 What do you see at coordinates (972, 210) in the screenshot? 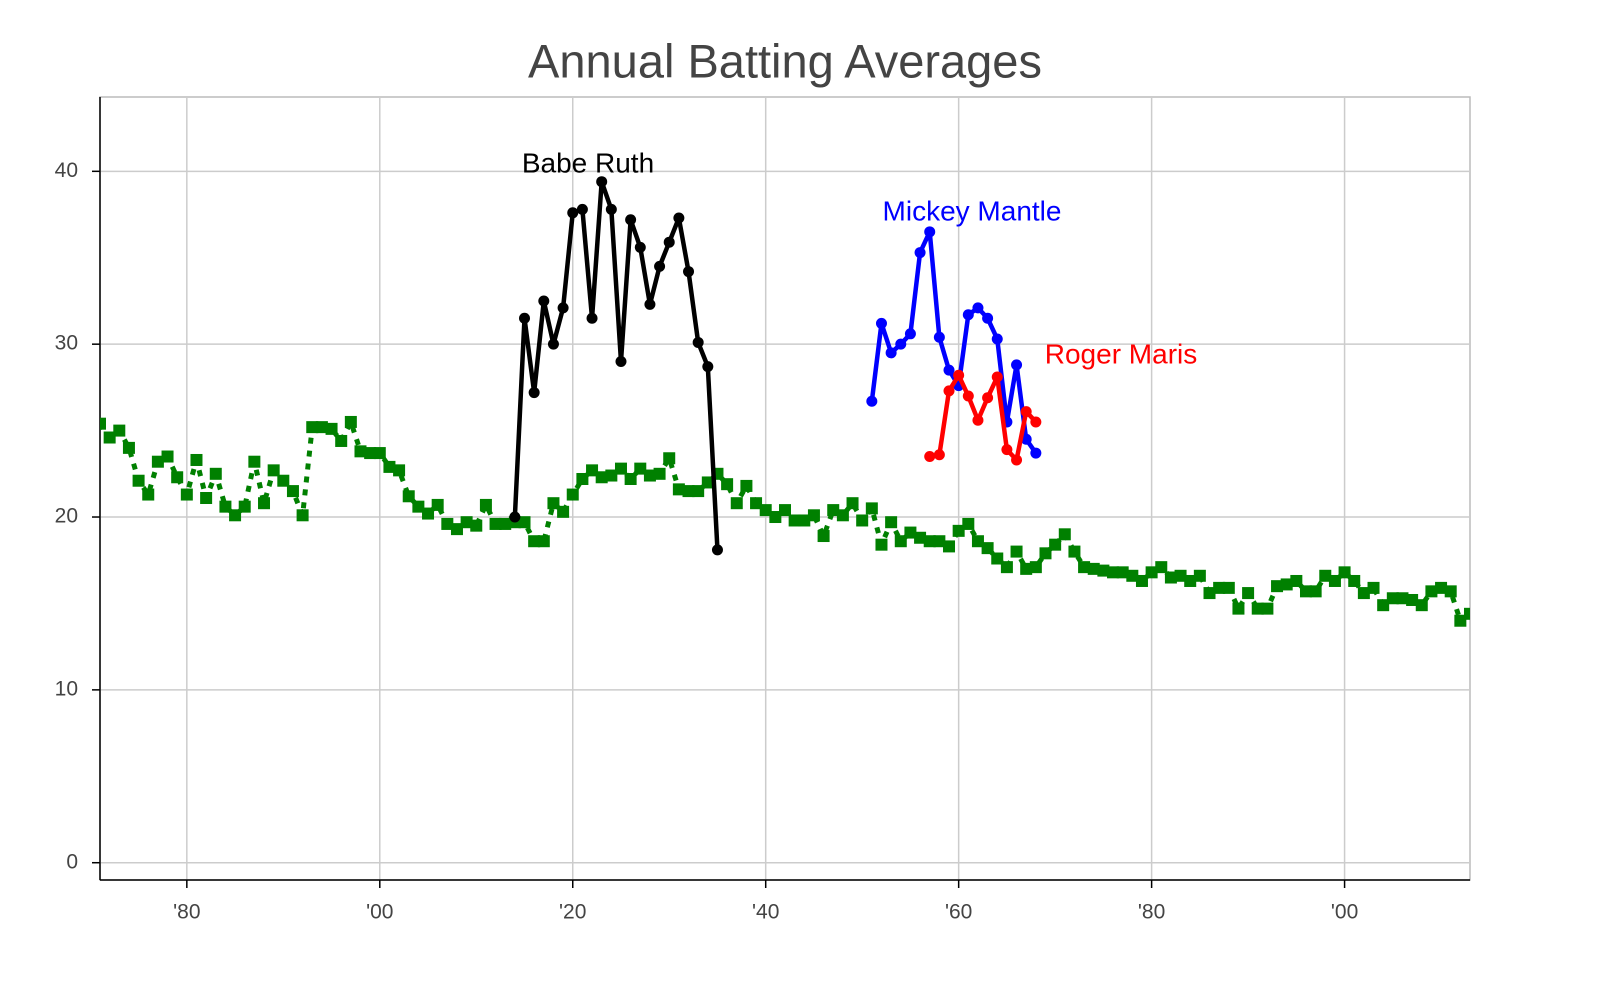
I see `series-label: Mickey Mantle` at bounding box center [972, 210].